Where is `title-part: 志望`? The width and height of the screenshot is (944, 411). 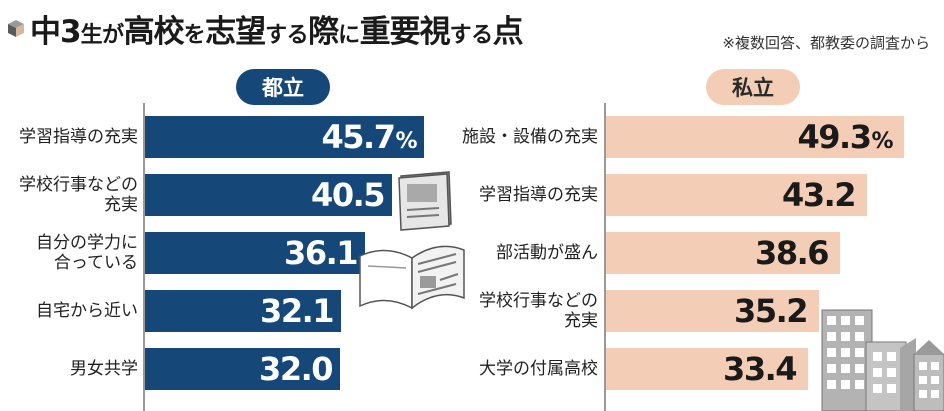
title-part: 志望 is located at coordinates (235, 32).